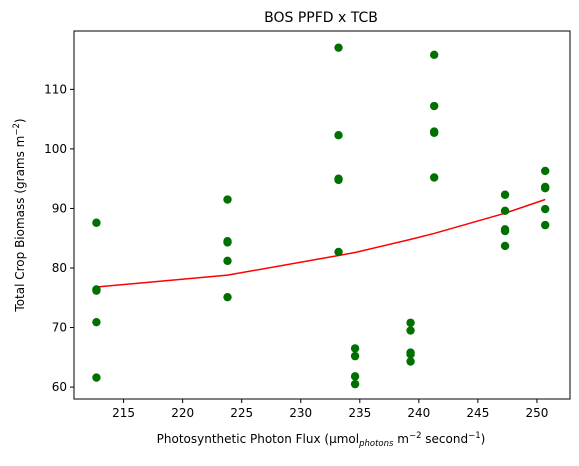 This screenshot has width=579, height=466. What do you see at coordinates (359, 413) in the screenshot?
I see `x-tick-label: 235` at bounding box center [359, 413].